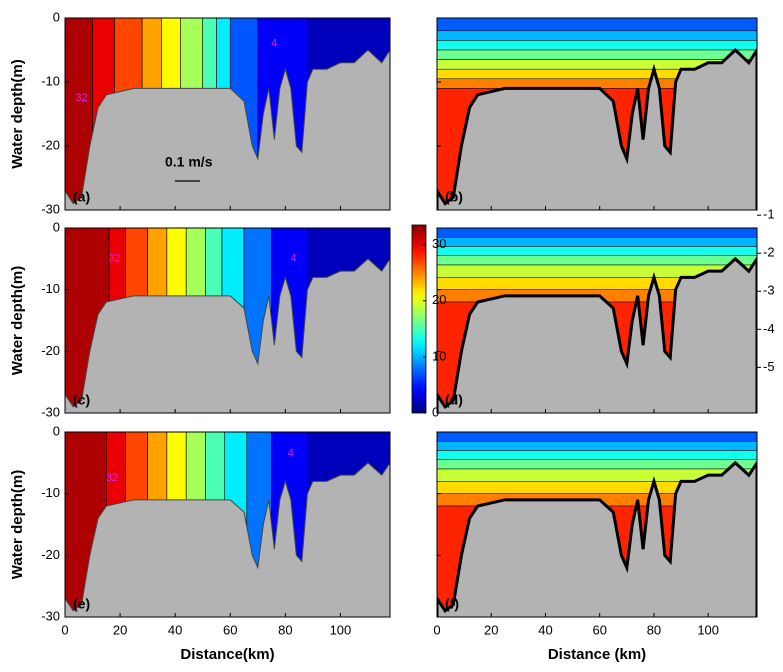 The height and width of the screenshot is (672, 783). Describe the element at coordinates (439, 355) in the screenshot. I see `colorbar-tick-label: 10` at that location.